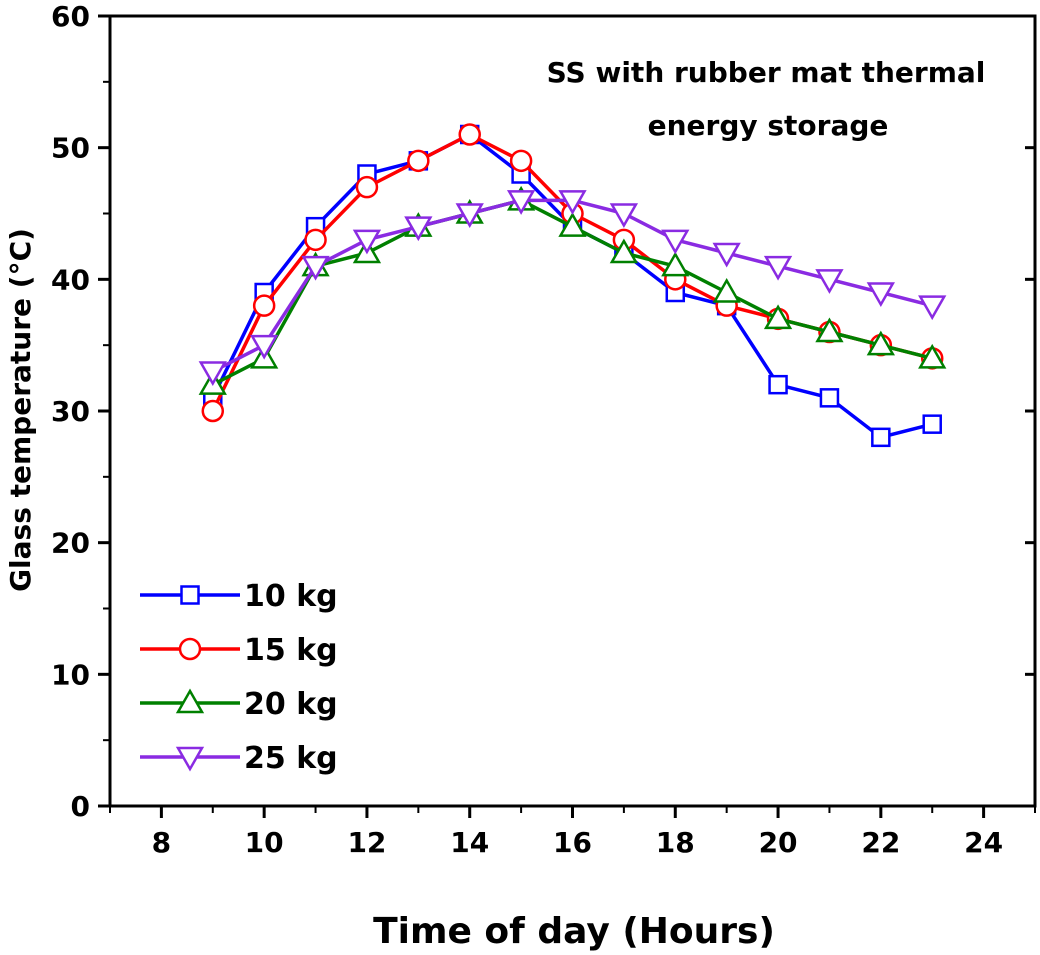 The width and height of the screenshot is (1040, 955). I want to click on annotation-line-1: SS with rubber mat thermal, so click(766, 72).